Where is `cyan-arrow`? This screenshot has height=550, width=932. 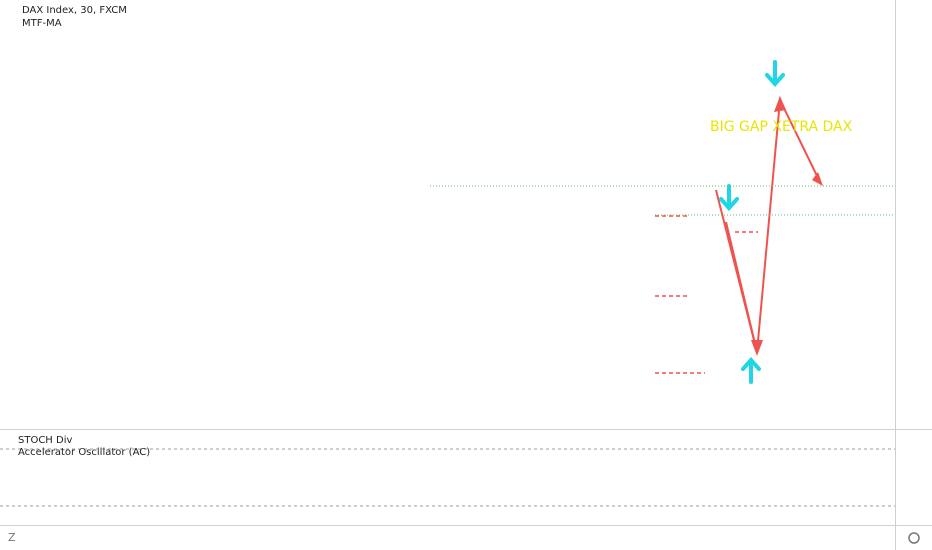 cyan-arrow is located at coordinates (752, 222).